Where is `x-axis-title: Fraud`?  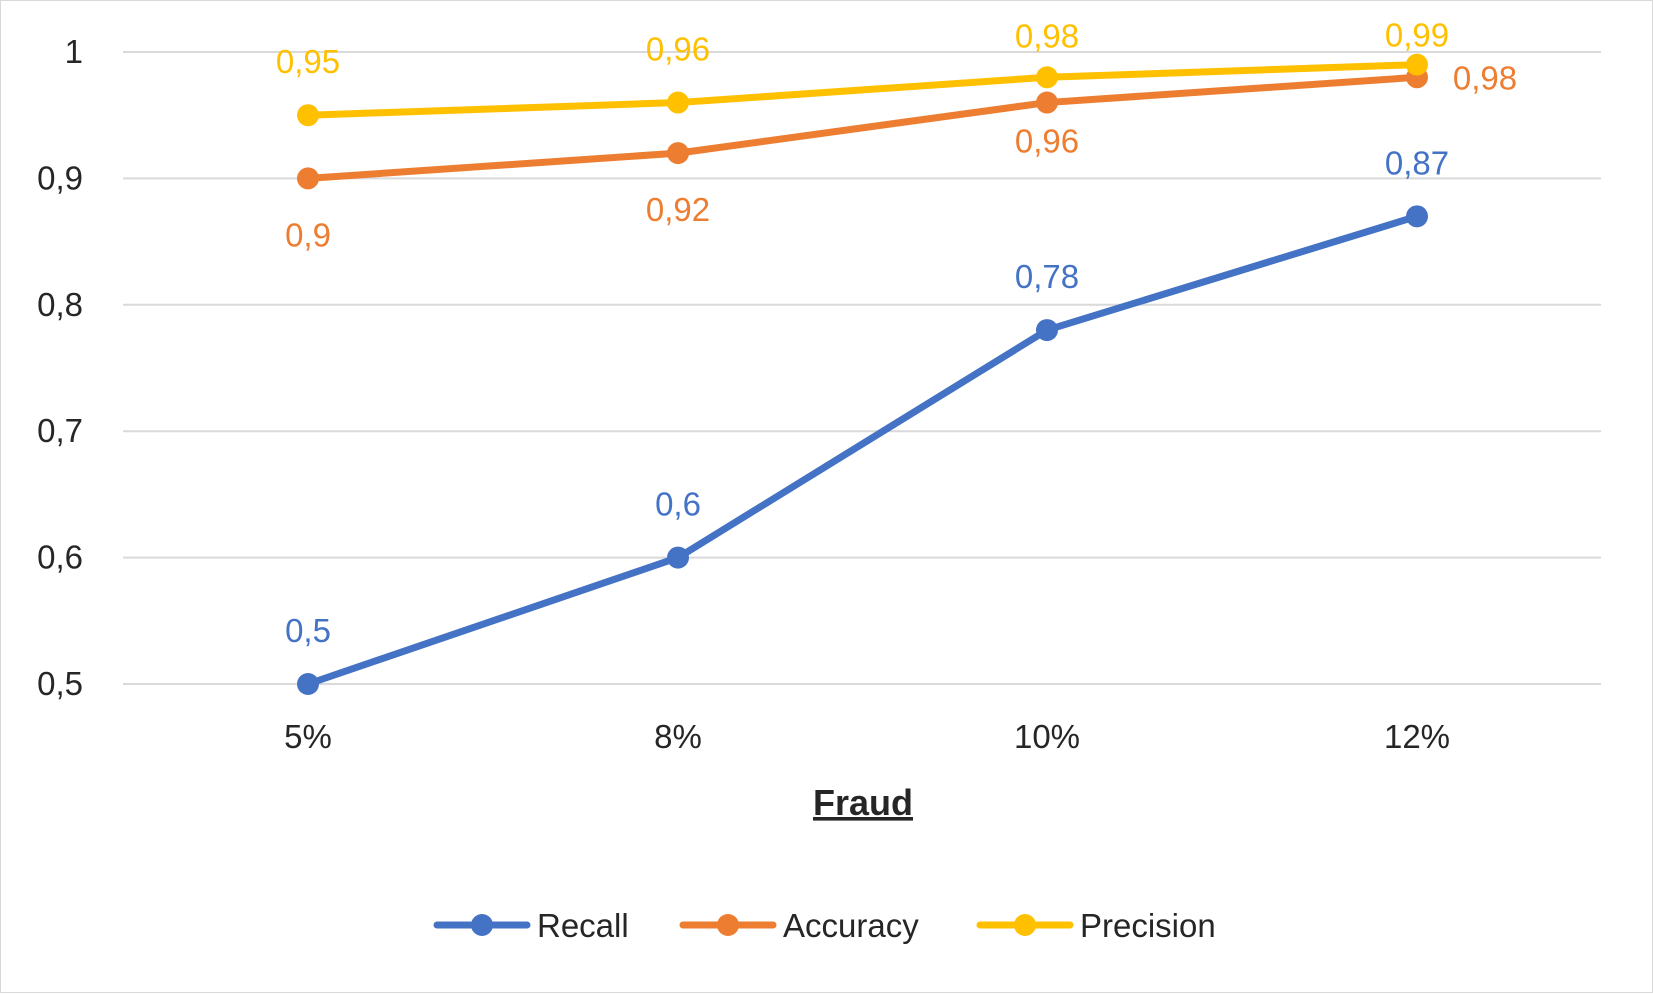
x-axis-title: Fraud is located at coordinates (863, 802).